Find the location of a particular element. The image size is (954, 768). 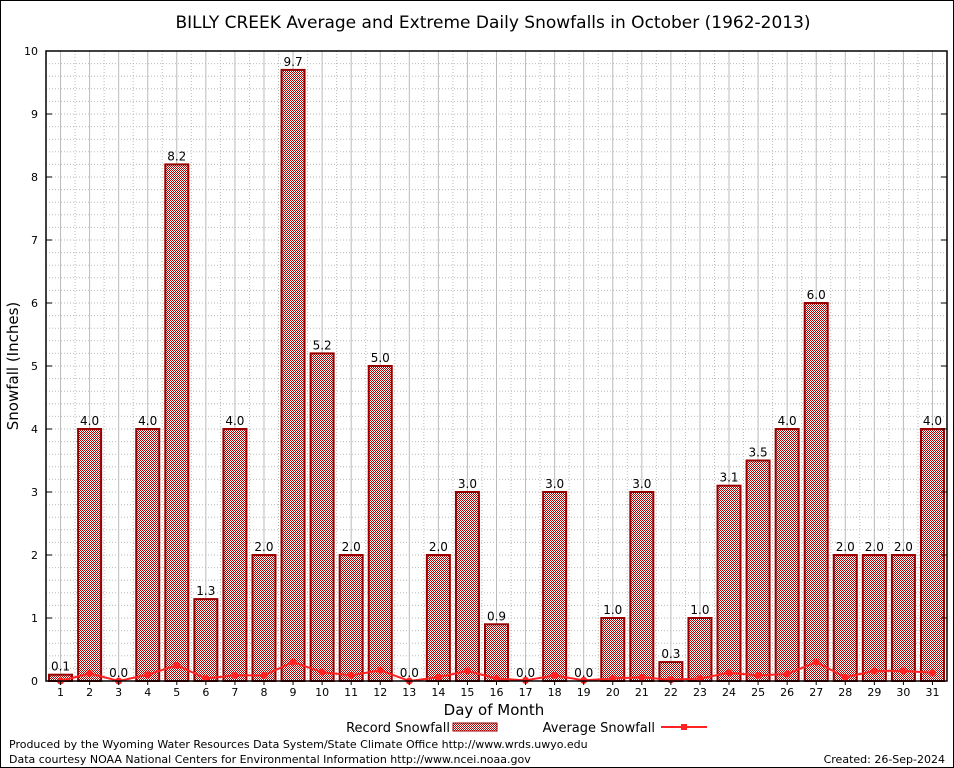

x-axis-label: Day of Month is located at coordinates (494, 710).